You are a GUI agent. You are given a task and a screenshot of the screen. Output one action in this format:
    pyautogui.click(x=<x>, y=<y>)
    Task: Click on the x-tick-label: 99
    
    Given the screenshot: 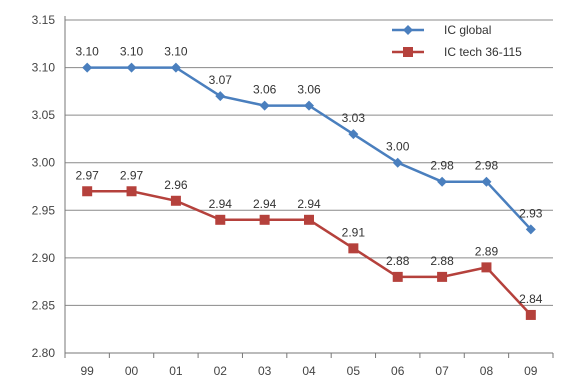 What is the action you would take?
    pyautogui.click(x=88, y=371)
    